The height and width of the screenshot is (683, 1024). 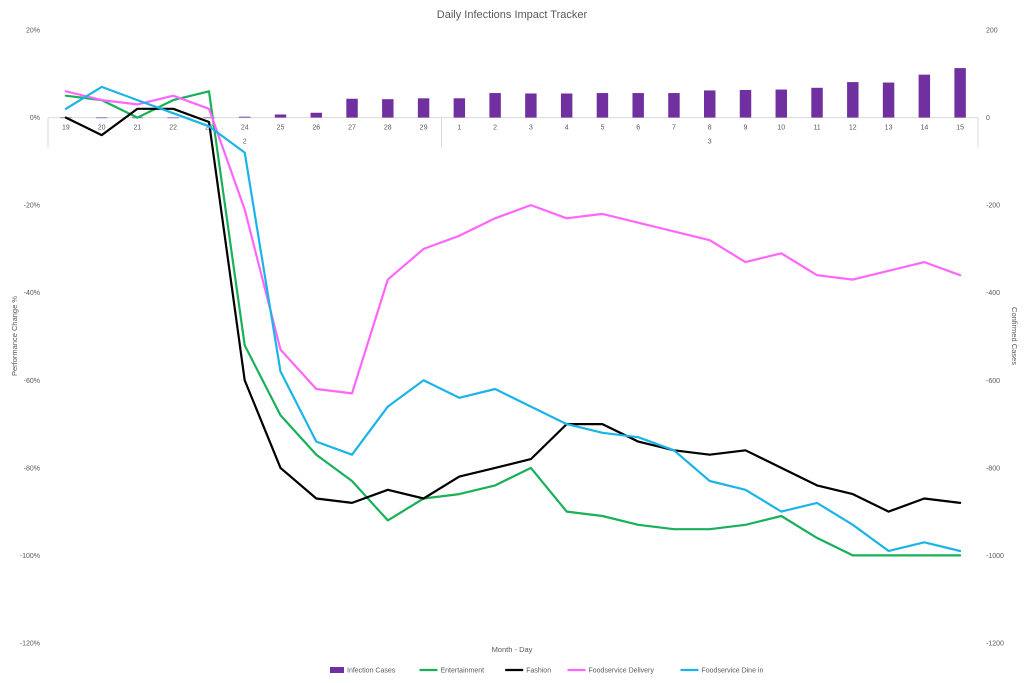 I want to click on x-tick-label: 24, so click(x=245, y=128).